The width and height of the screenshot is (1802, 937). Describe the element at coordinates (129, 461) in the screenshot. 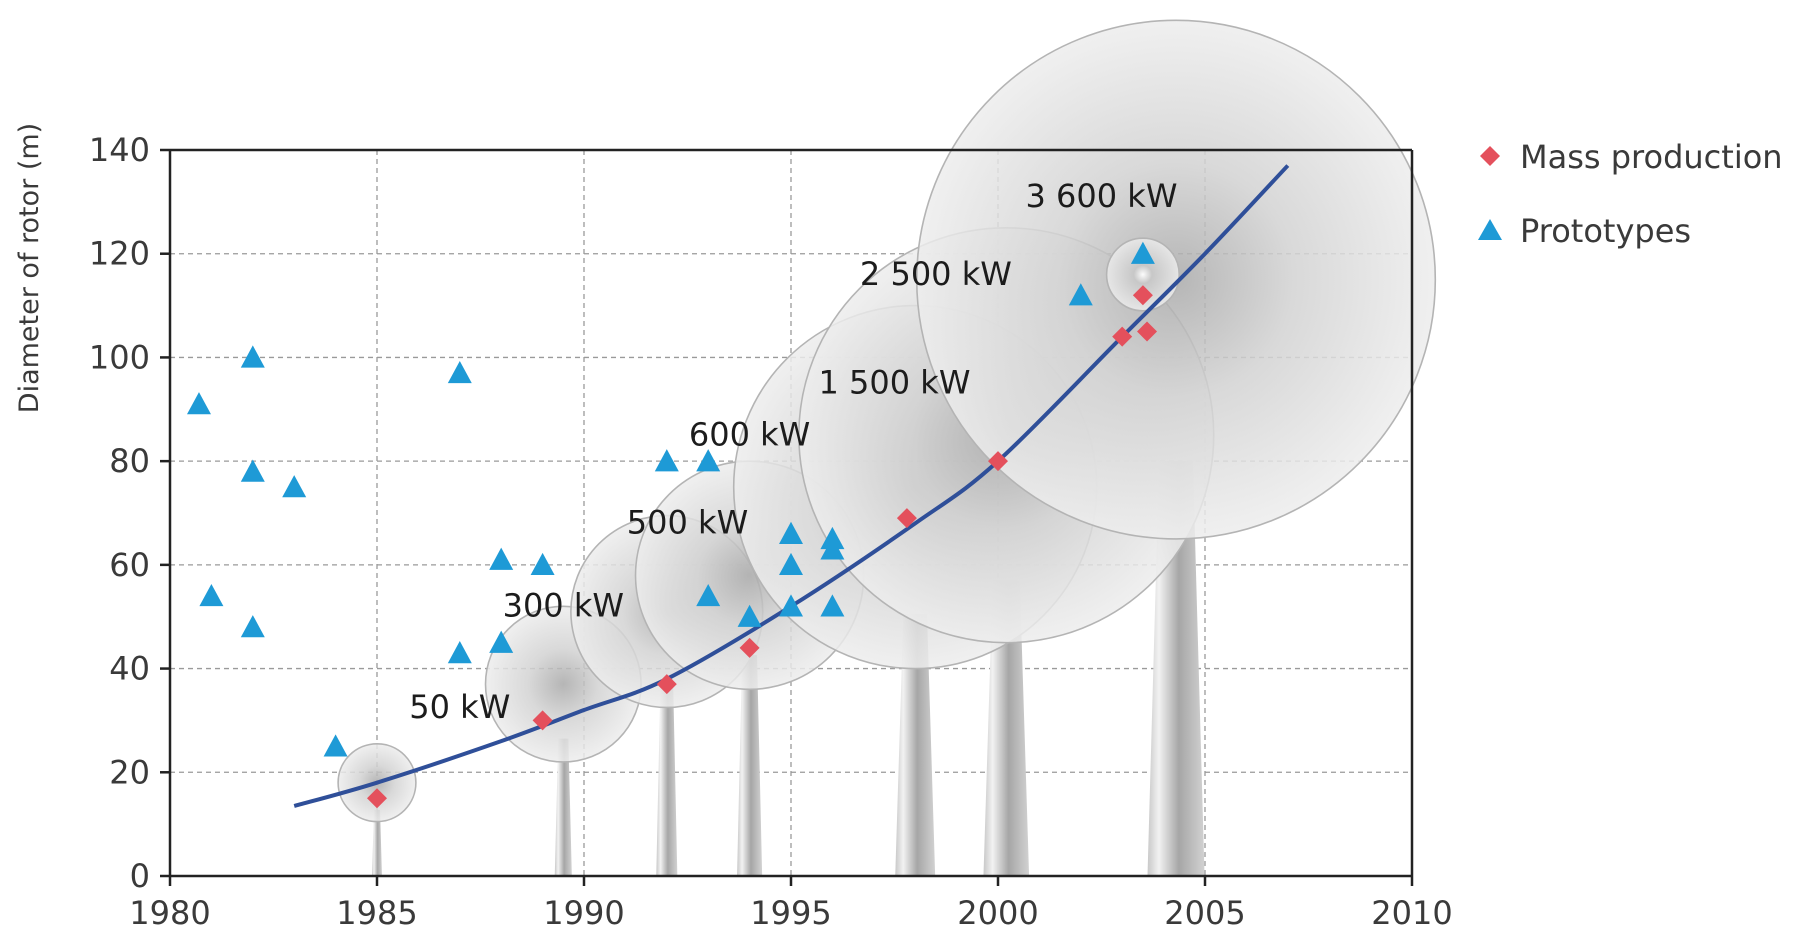

I see `y-tick-label-80: 80` at that location.